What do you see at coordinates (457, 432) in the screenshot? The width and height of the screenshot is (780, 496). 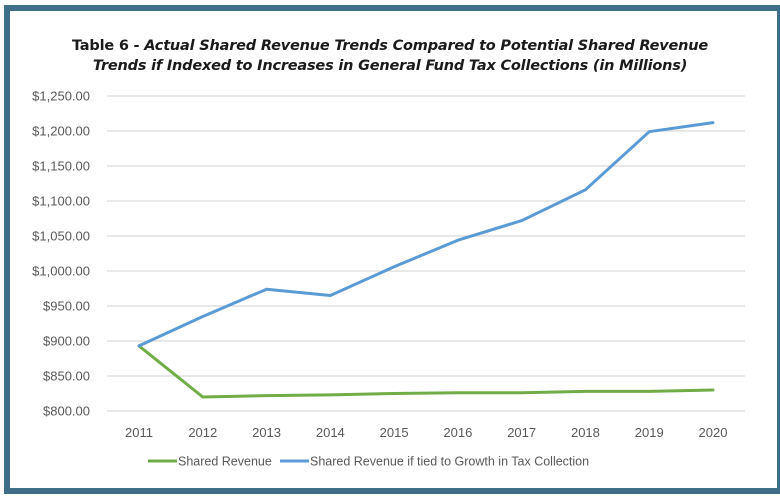 I see `x-tick-label: 2016` at bounding box center [457, 432].